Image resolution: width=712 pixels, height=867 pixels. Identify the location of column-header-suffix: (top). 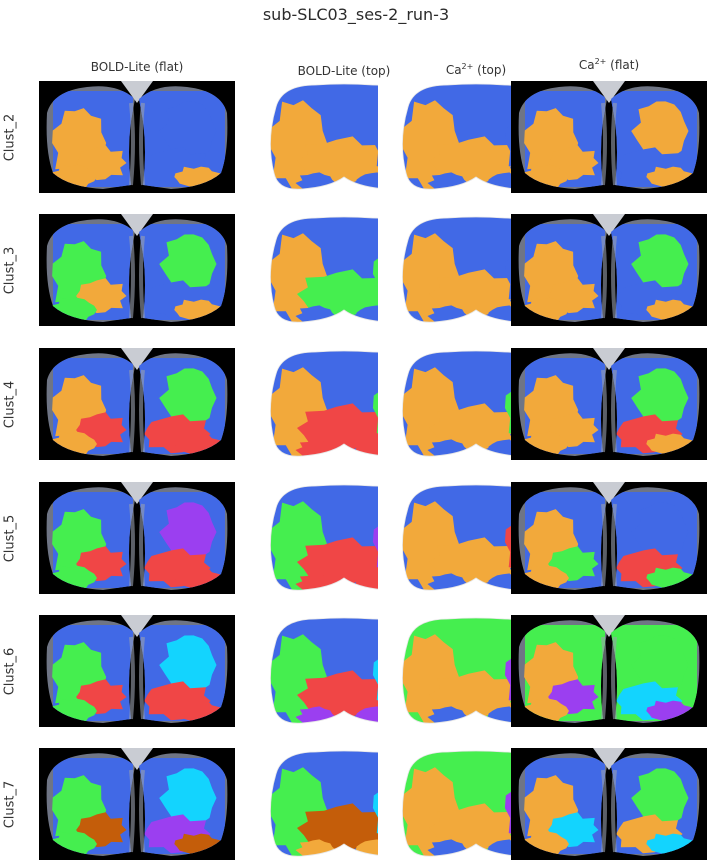
(490, 70).